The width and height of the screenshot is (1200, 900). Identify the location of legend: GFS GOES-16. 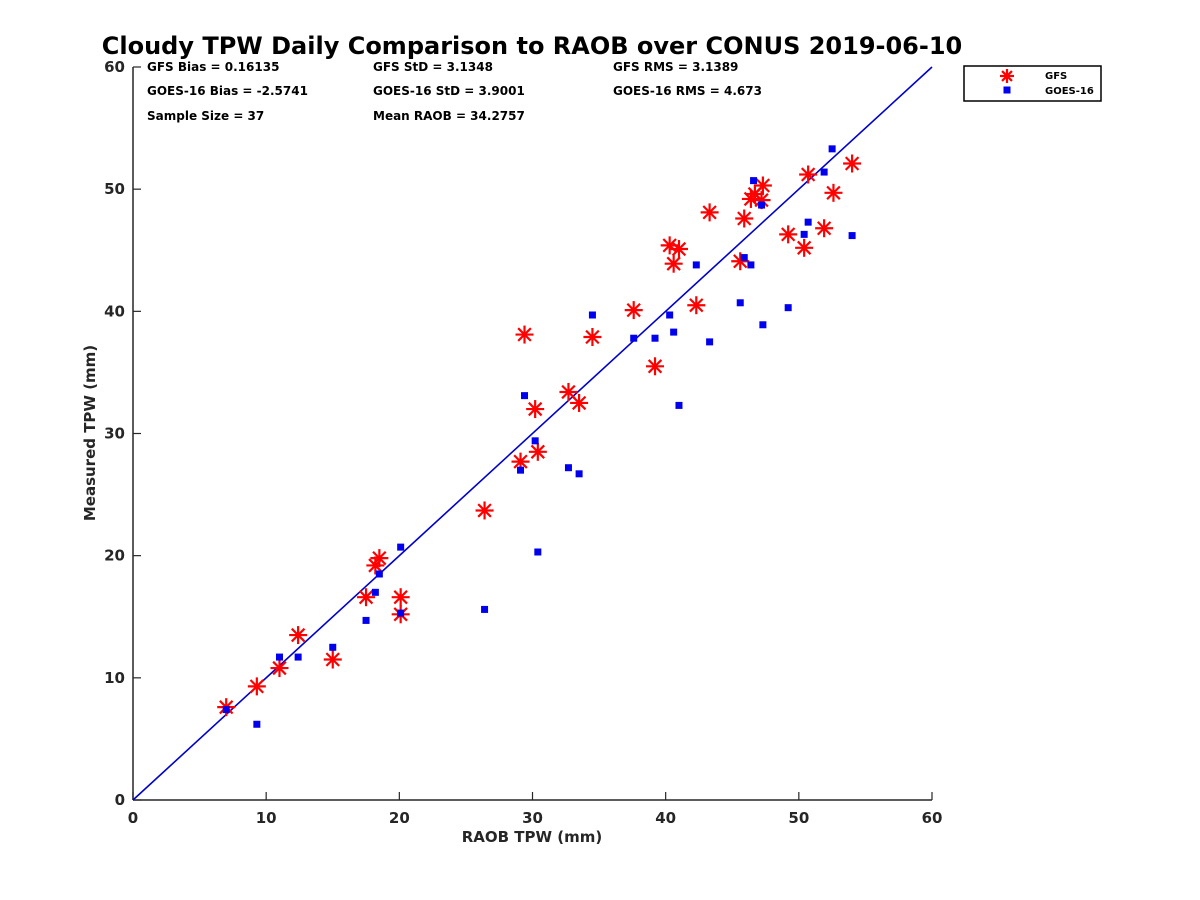
(1032, 83).